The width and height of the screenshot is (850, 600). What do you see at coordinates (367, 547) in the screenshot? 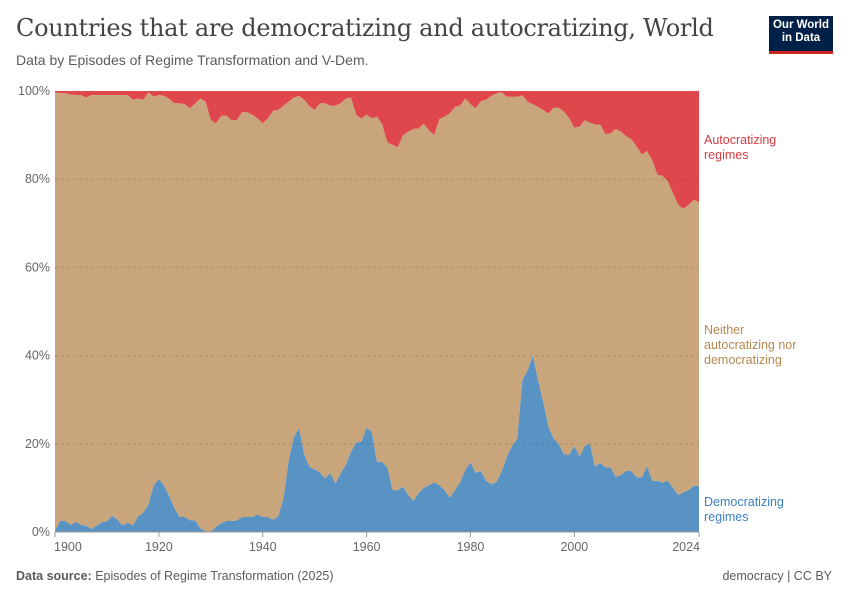
I see `x-tick-label: 1960` at bounding box center [367, 547].